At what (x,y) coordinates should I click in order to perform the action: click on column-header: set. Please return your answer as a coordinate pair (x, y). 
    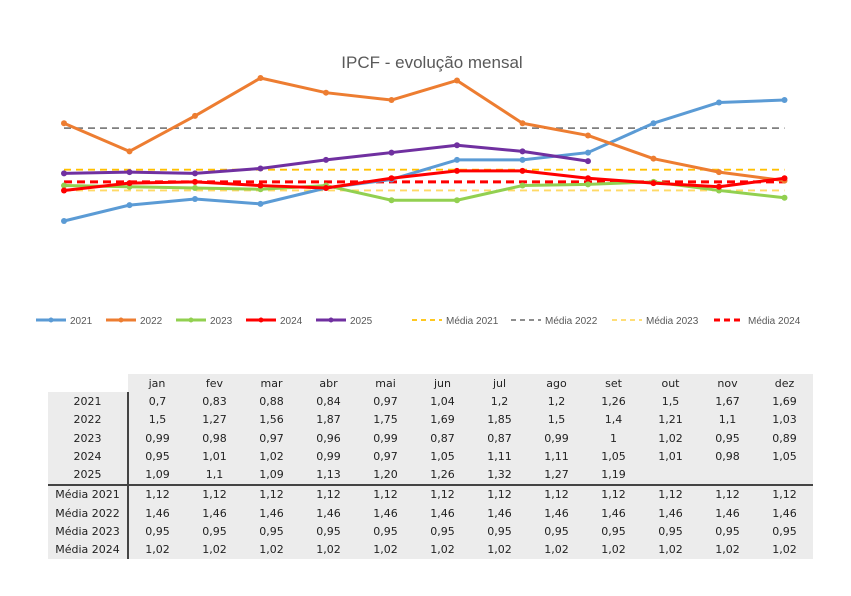
    Looking at the image, I should click on (613, 383).